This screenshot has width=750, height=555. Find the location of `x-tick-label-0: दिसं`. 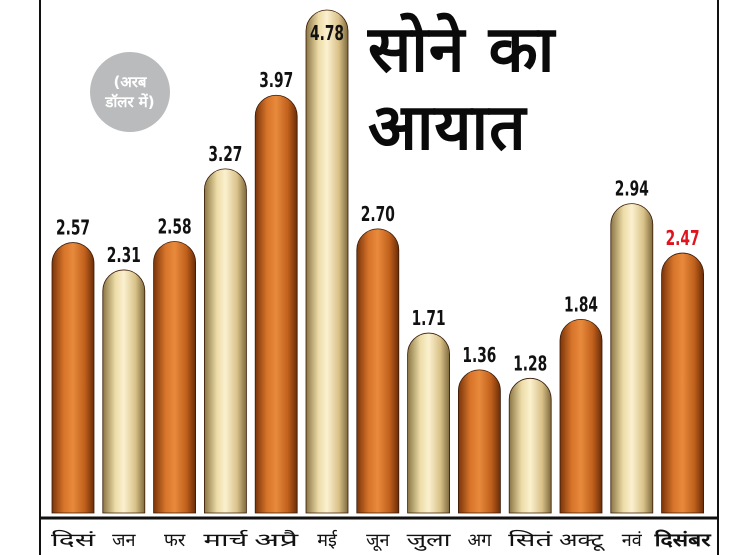

x-tick-label-0: दिसं is located at coordinates (73, 540).